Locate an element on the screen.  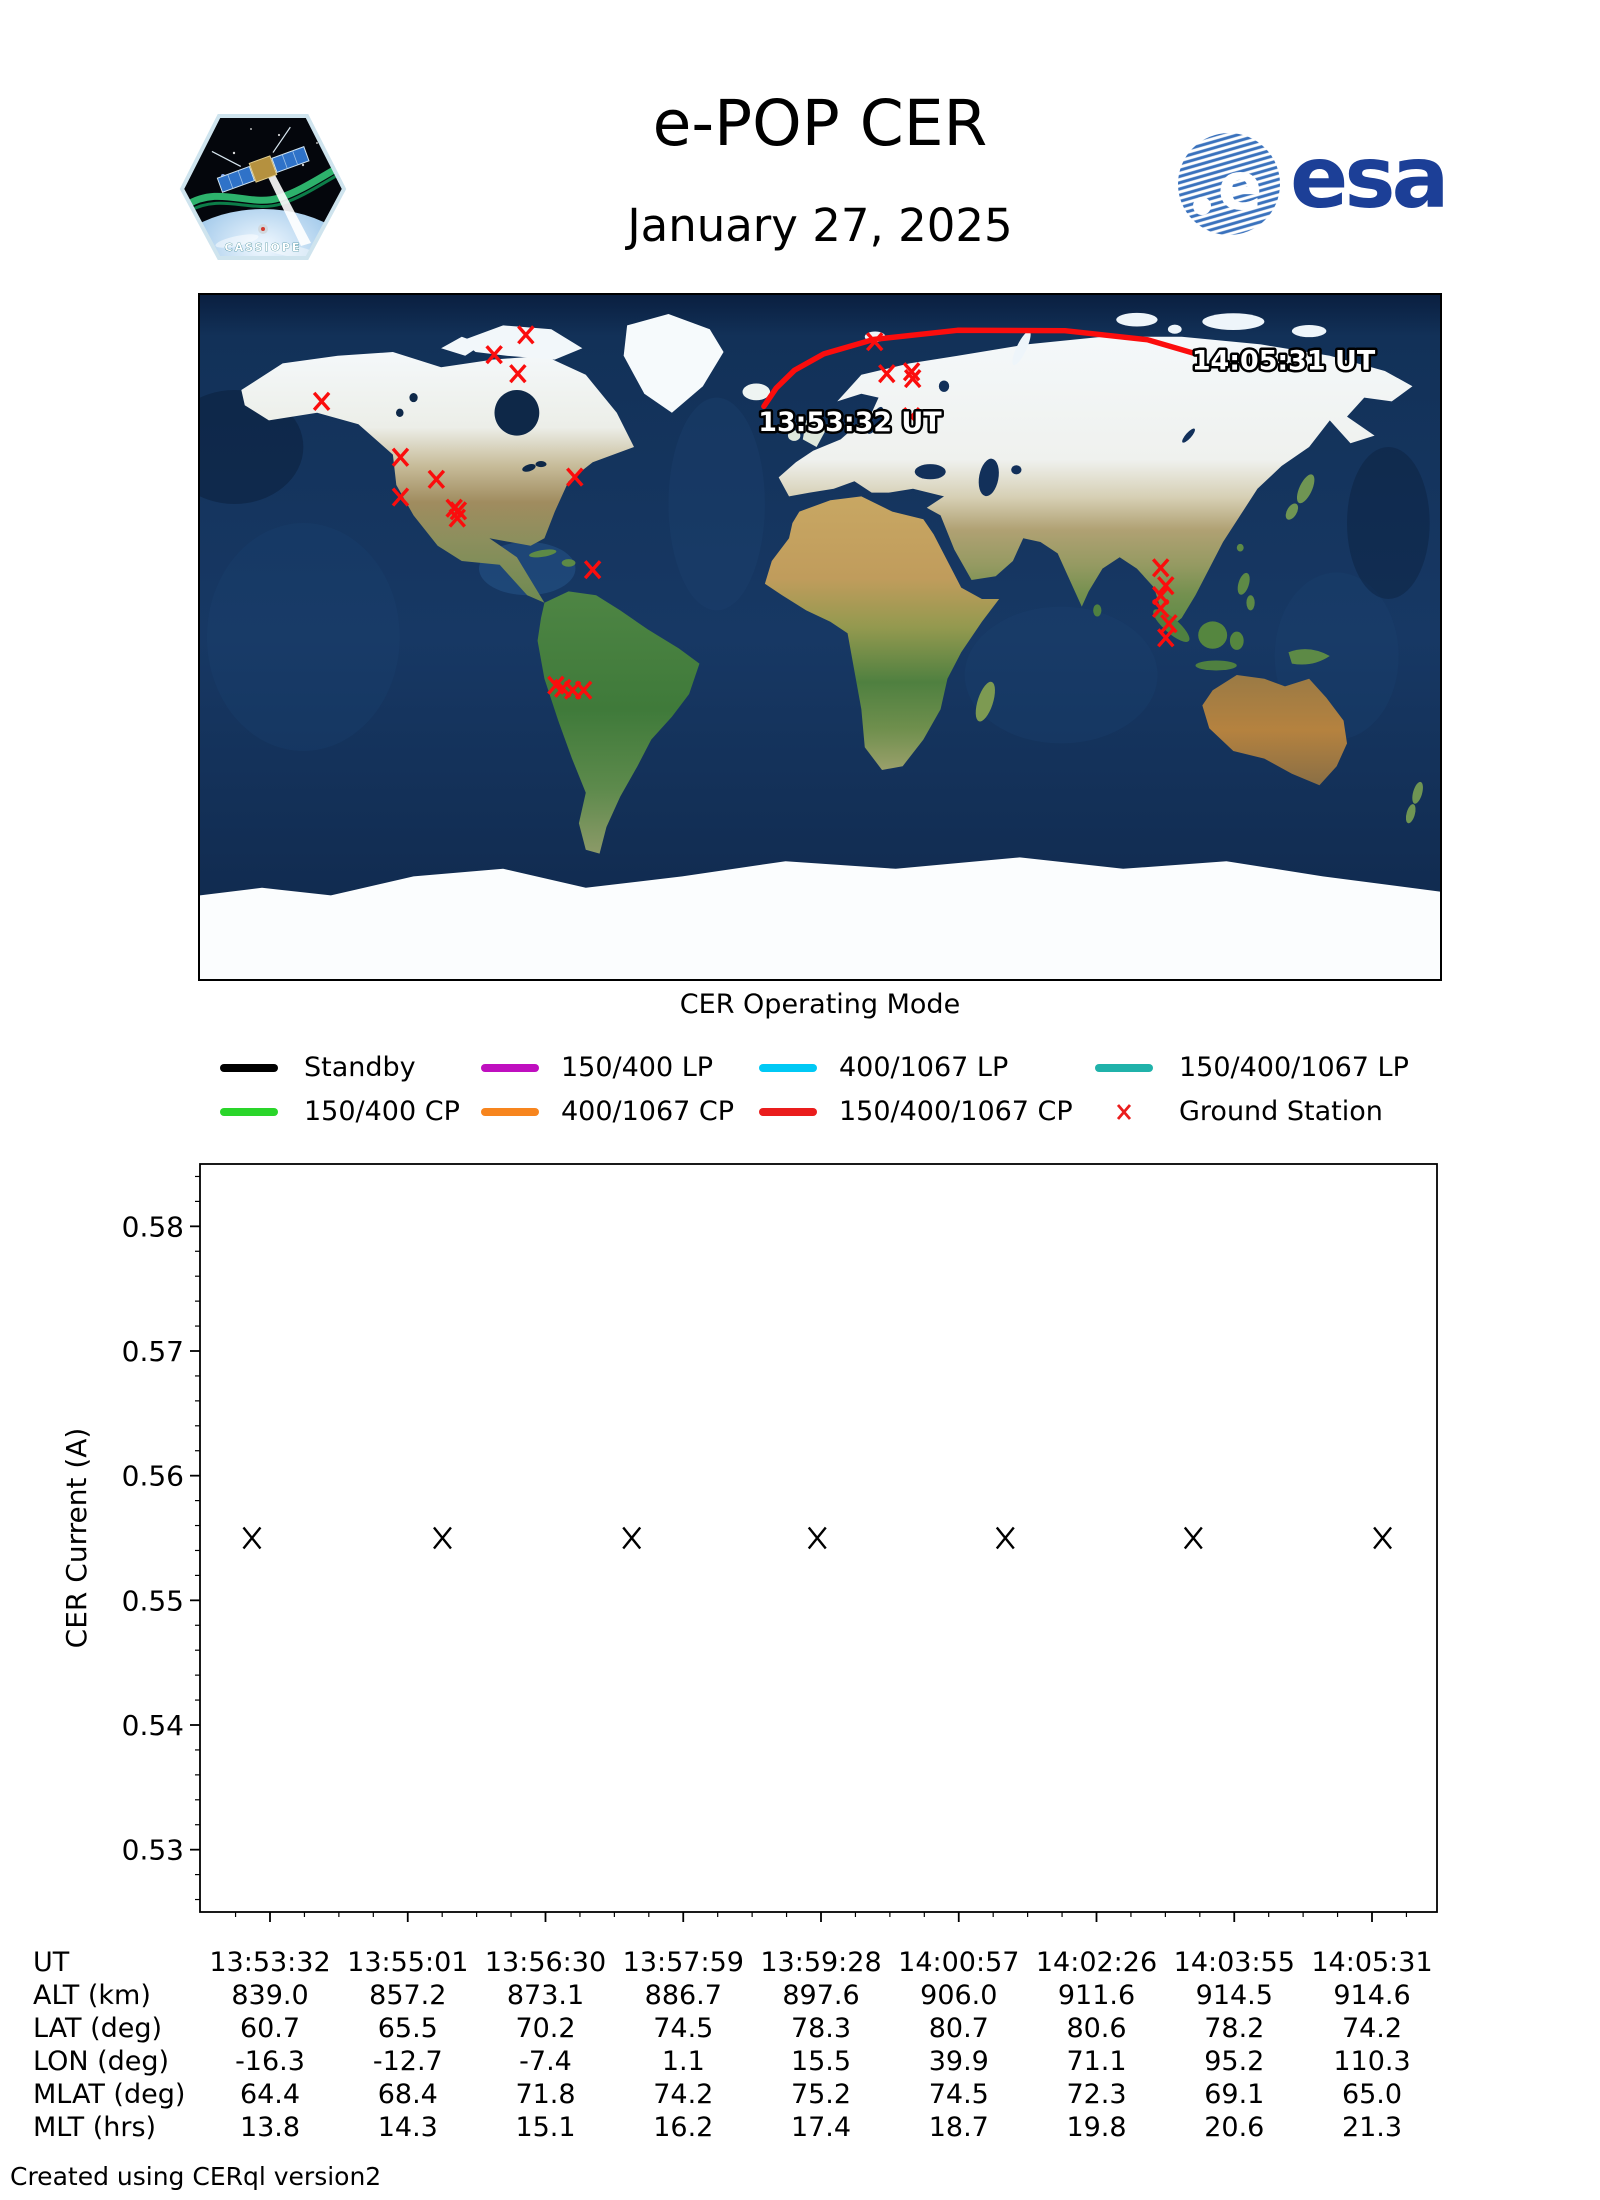
table-cell: 110.3 is located at coordinates (1372, 2061).